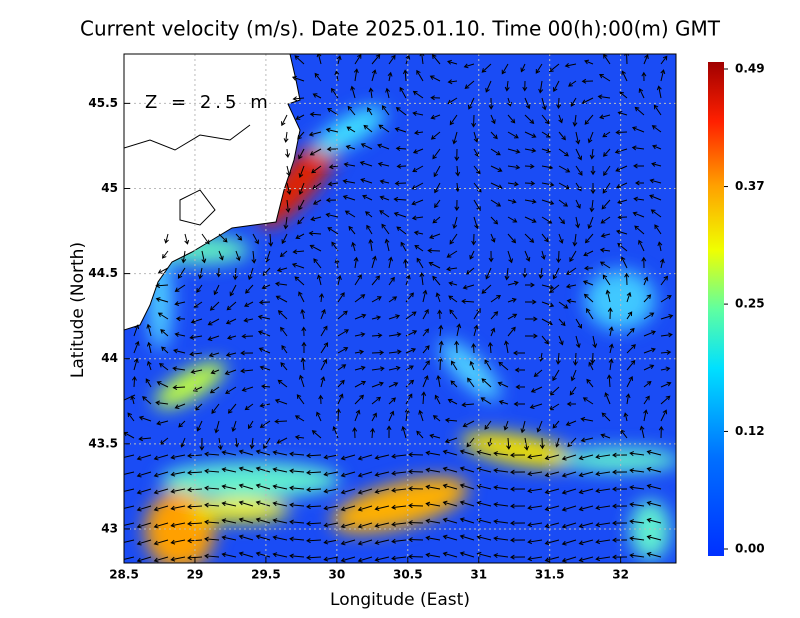 The width and height of the screenshot is (800, 618). I want to click on y-tick-label: 43, so click(109, 528).